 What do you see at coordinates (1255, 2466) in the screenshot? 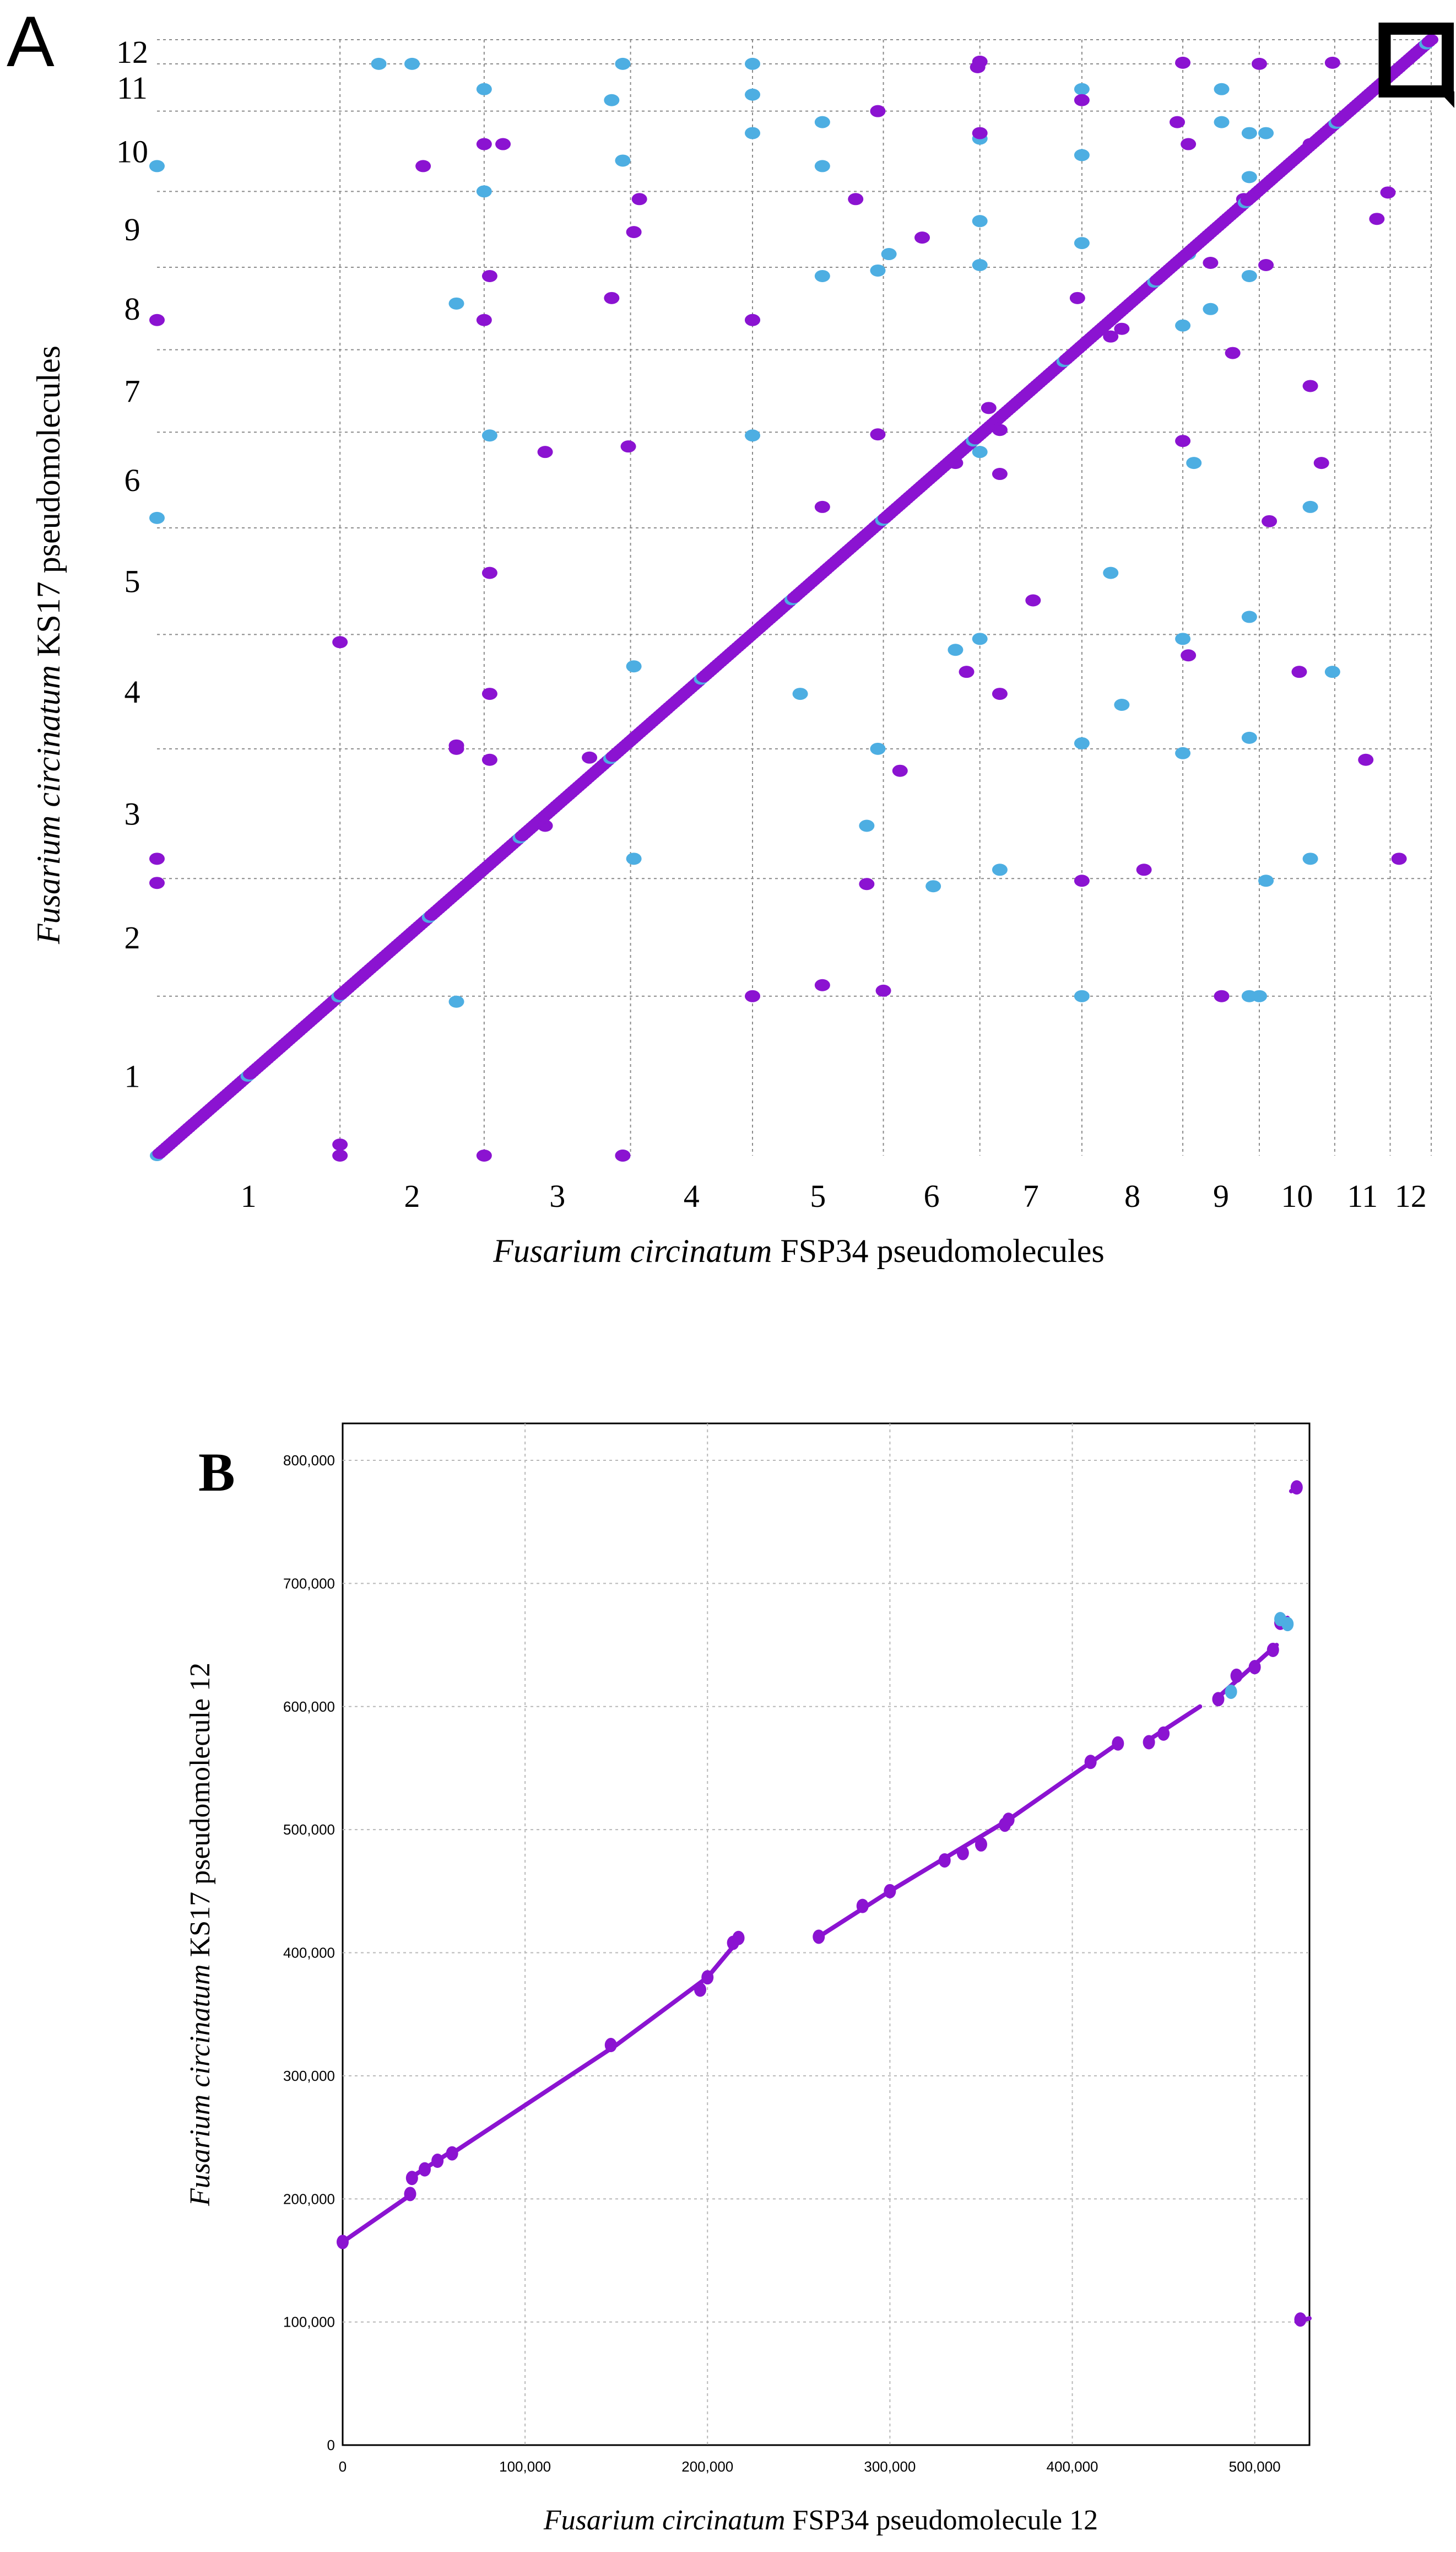
I see `panel-b-x-tick-label: 500,000` at bounding box center [1255, 2466].